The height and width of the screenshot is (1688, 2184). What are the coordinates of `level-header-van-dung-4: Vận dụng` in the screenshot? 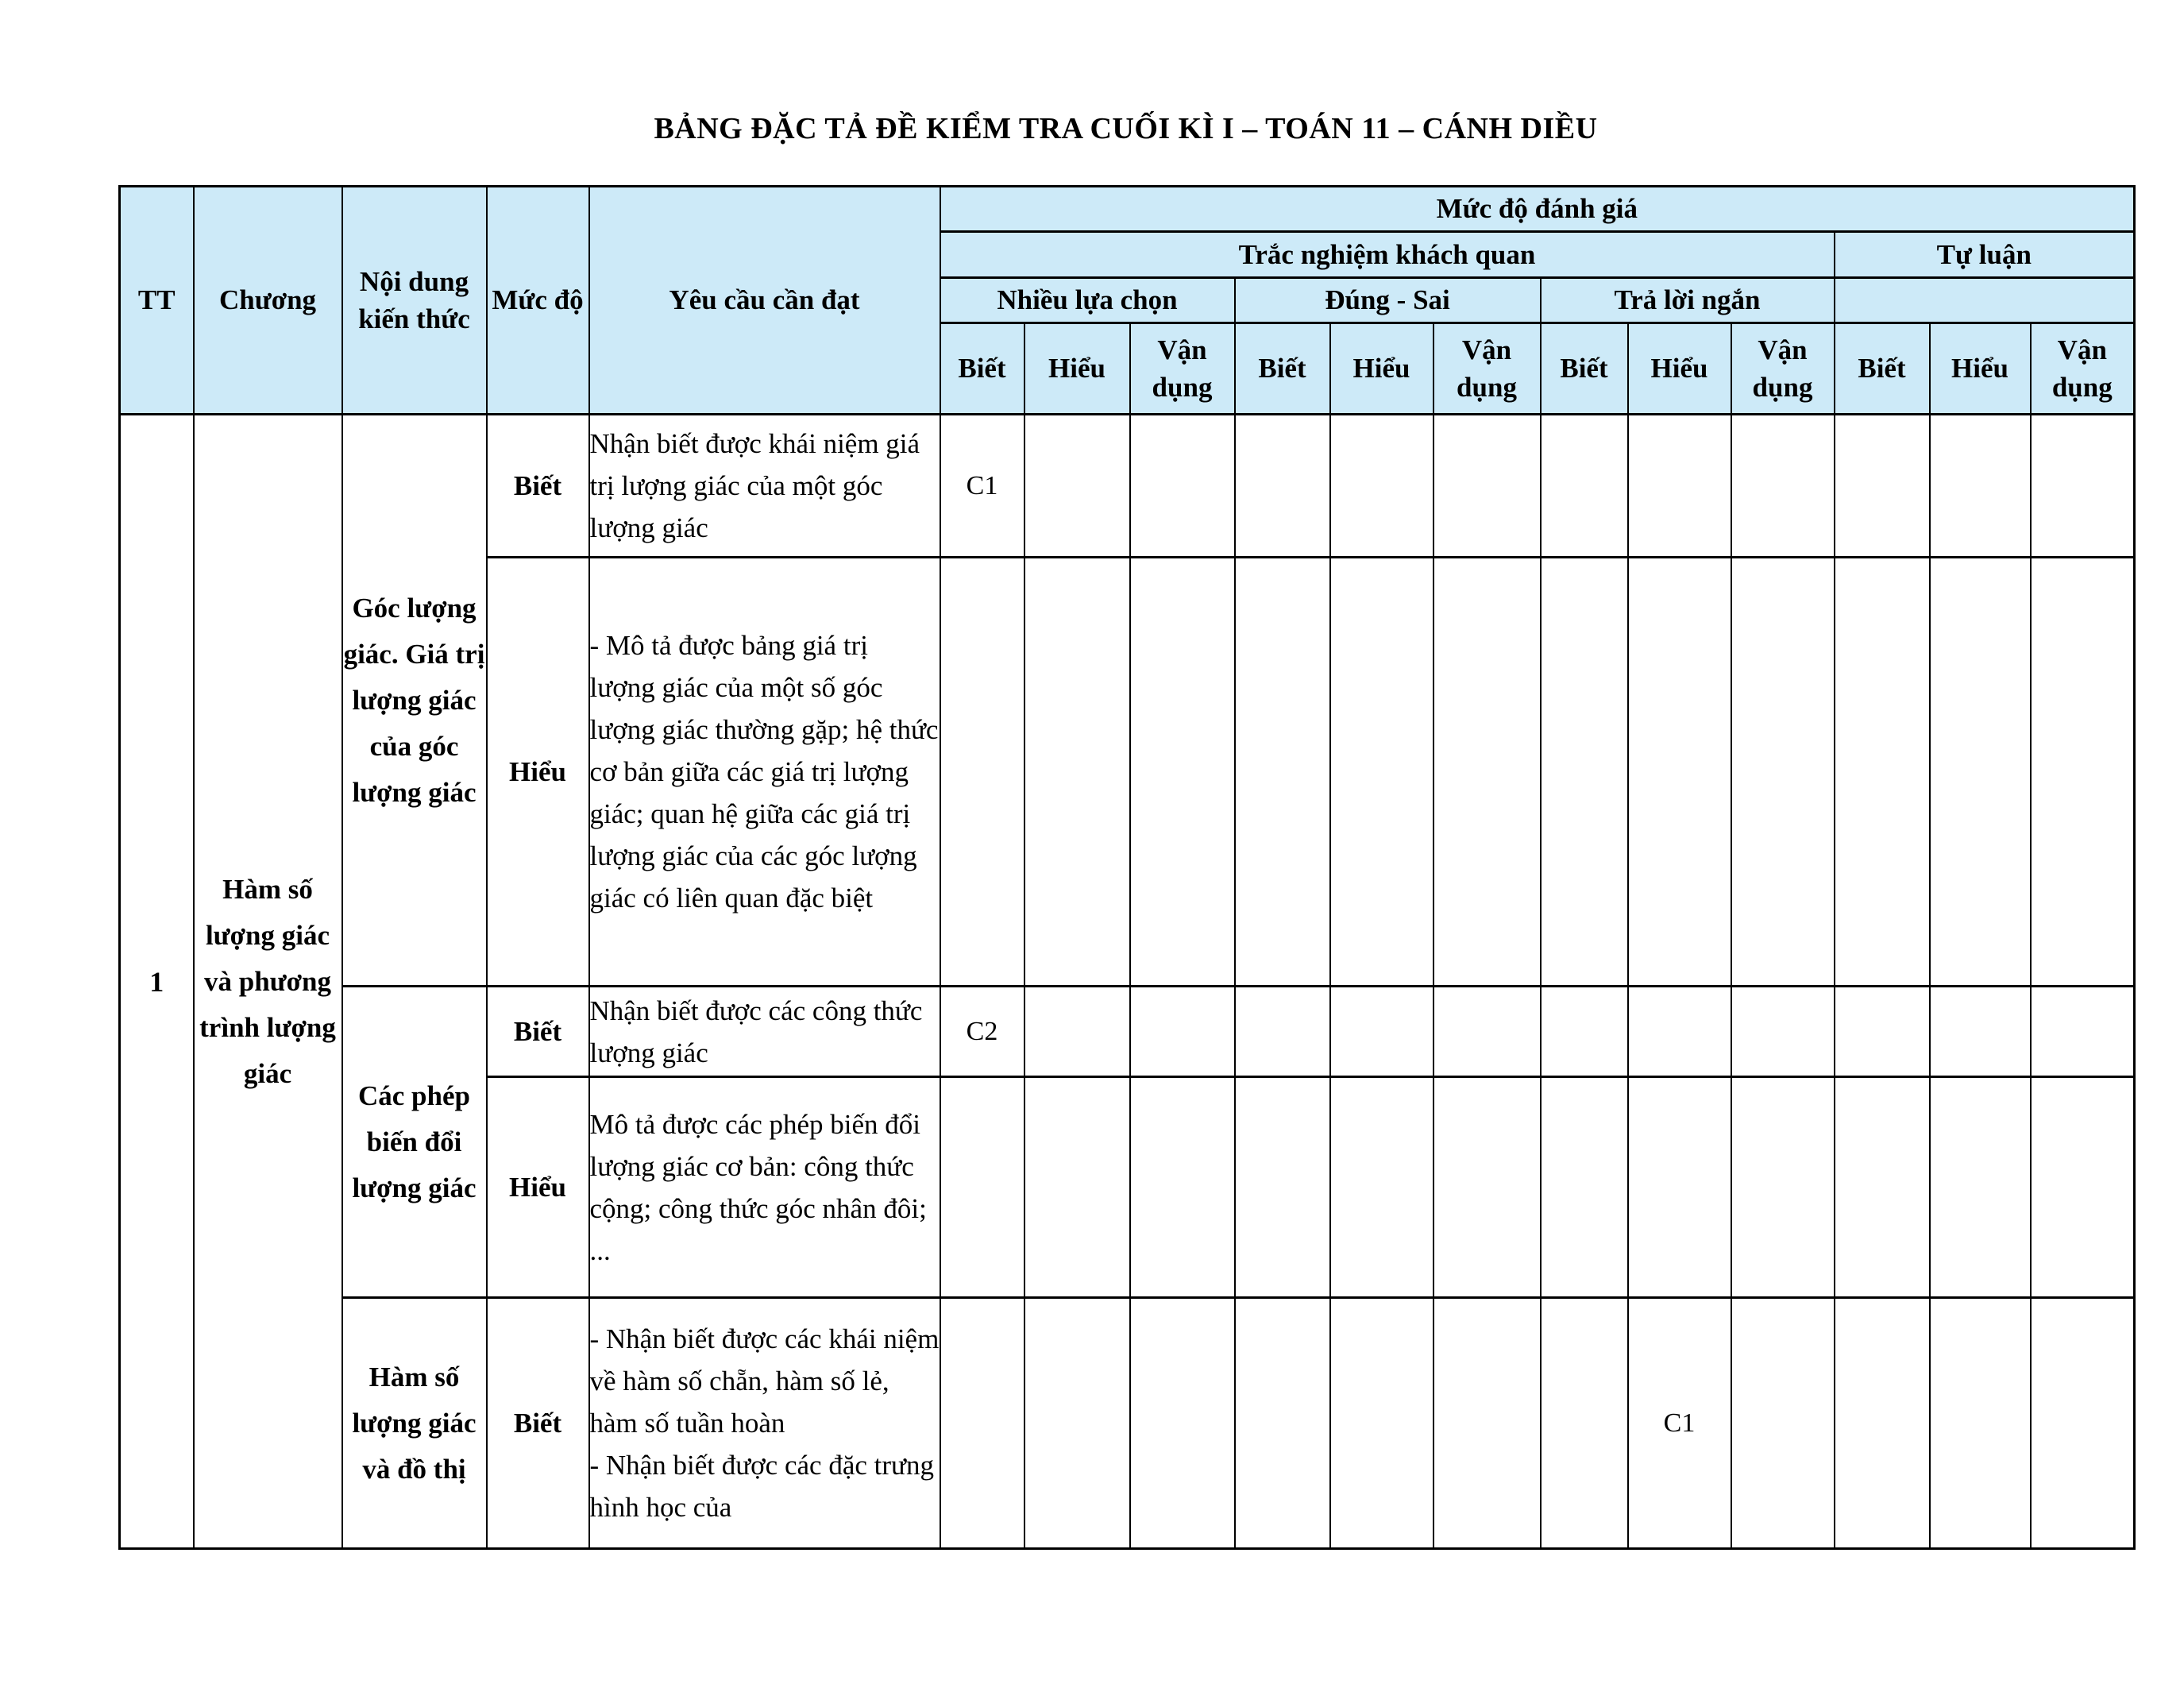 It's located at (2082, 368).